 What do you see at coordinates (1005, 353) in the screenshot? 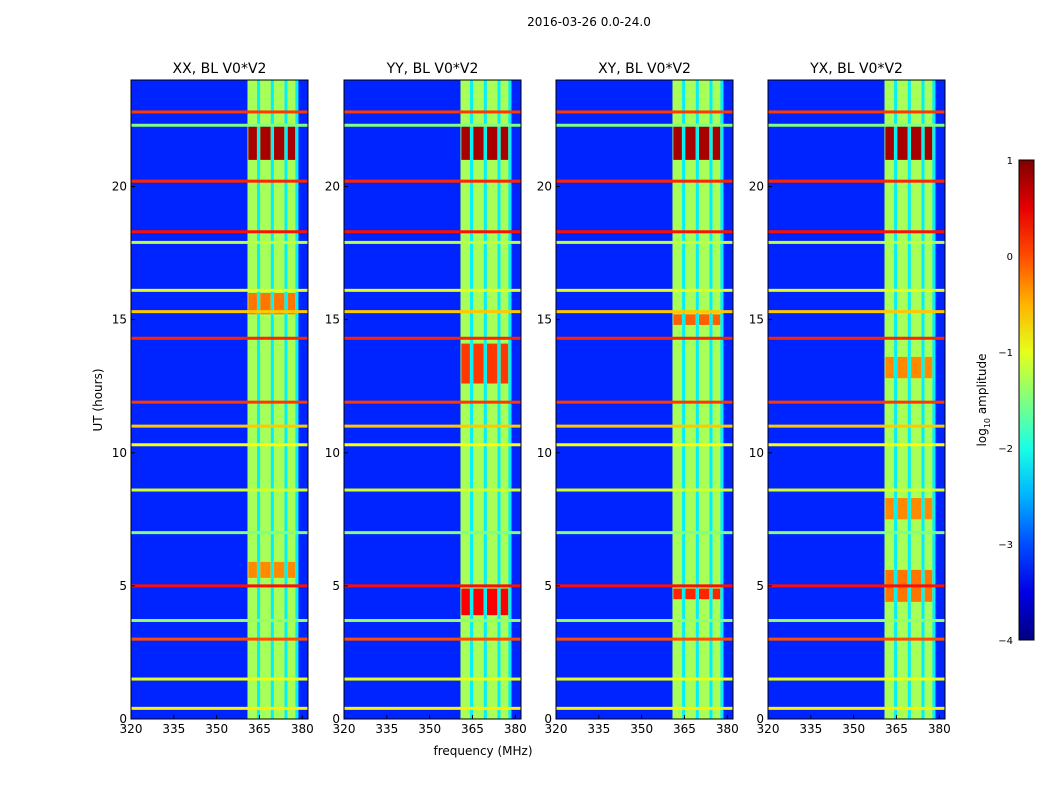
I see `colorbar-tick-label: −1` at bounding box center [1005, 353].